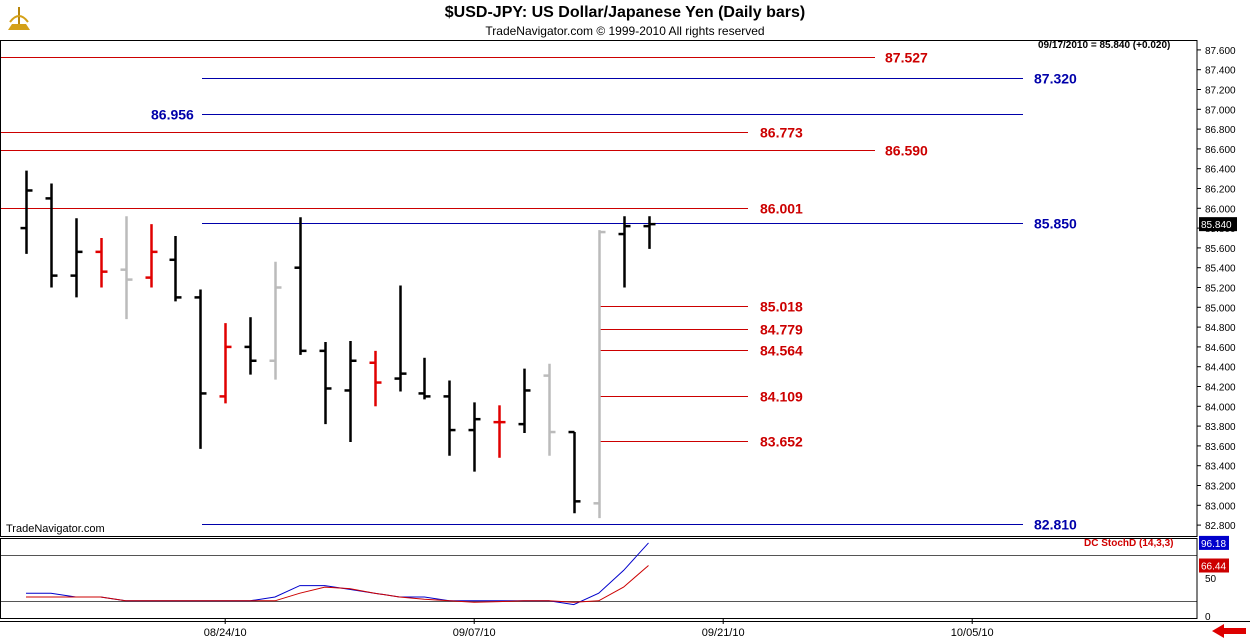 This screenshot has width=1250, height=643. I want to click on indicator-panel-frame, so click(599, 578).